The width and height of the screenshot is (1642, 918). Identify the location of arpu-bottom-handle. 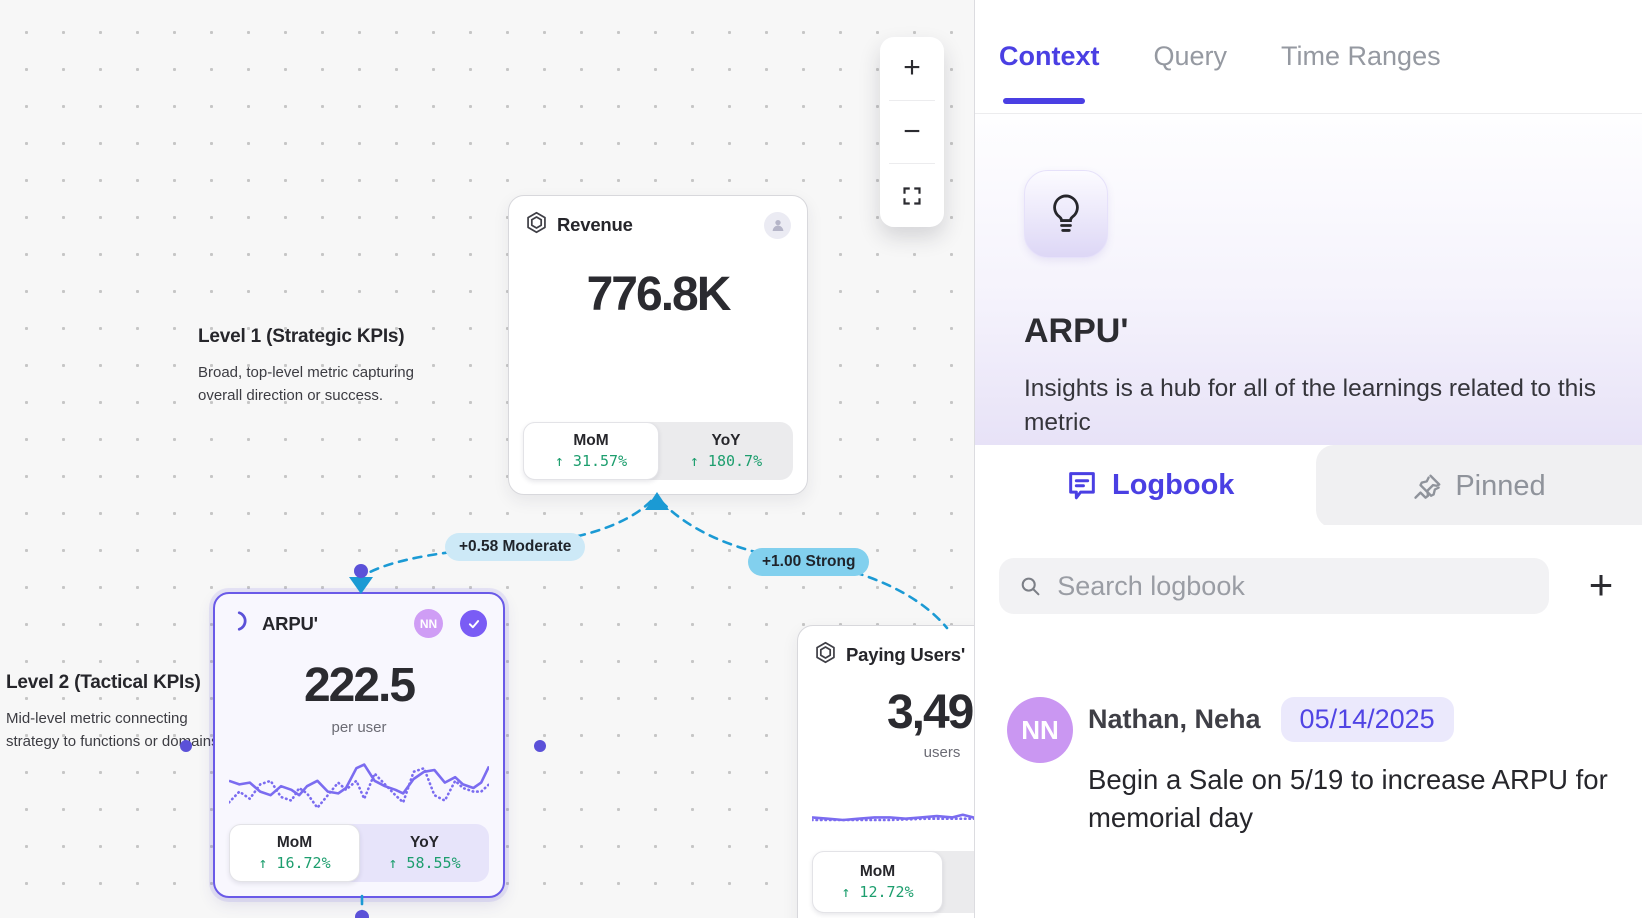
(362, 914).